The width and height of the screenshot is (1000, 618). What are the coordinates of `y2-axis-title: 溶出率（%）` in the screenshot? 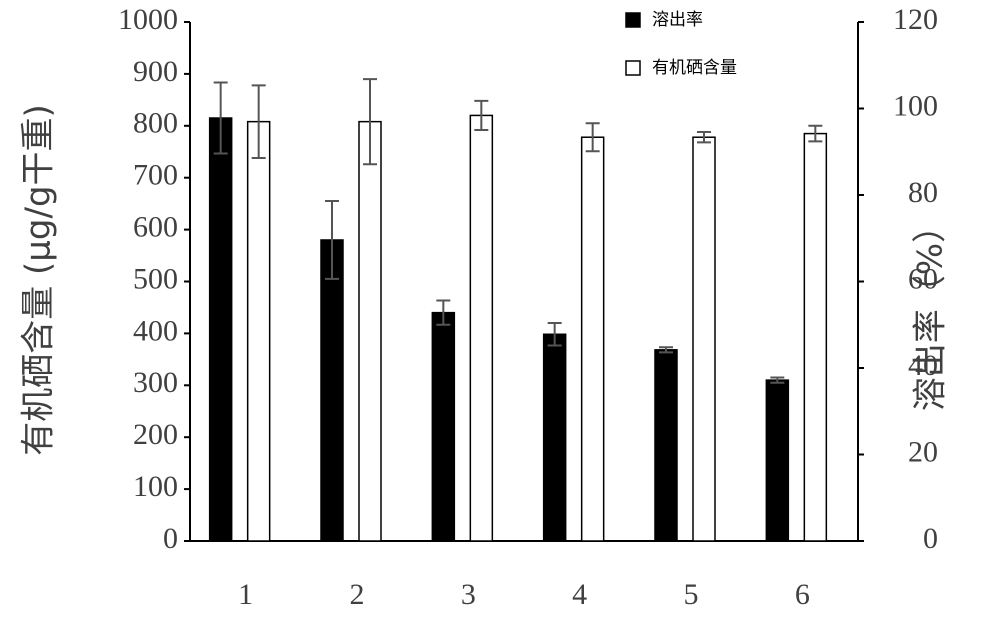 It's located at (931, 310).